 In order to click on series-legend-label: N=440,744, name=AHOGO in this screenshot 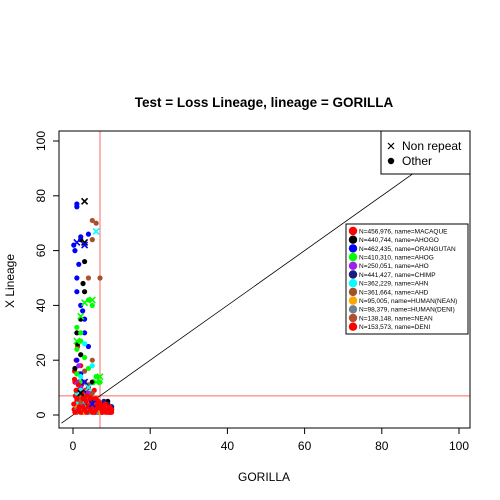, I will do `click(399, 240)`.